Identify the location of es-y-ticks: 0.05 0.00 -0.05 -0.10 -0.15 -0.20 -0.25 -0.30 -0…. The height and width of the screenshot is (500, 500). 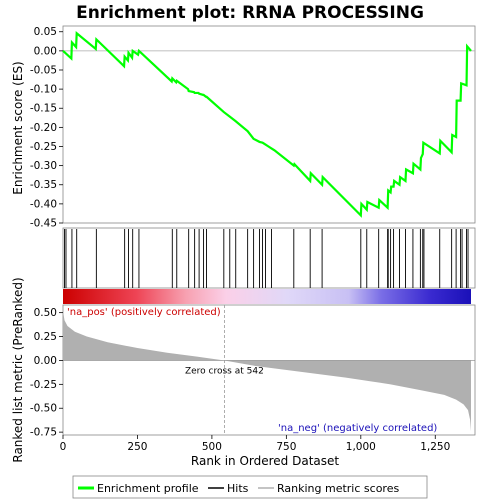
(46, 128).